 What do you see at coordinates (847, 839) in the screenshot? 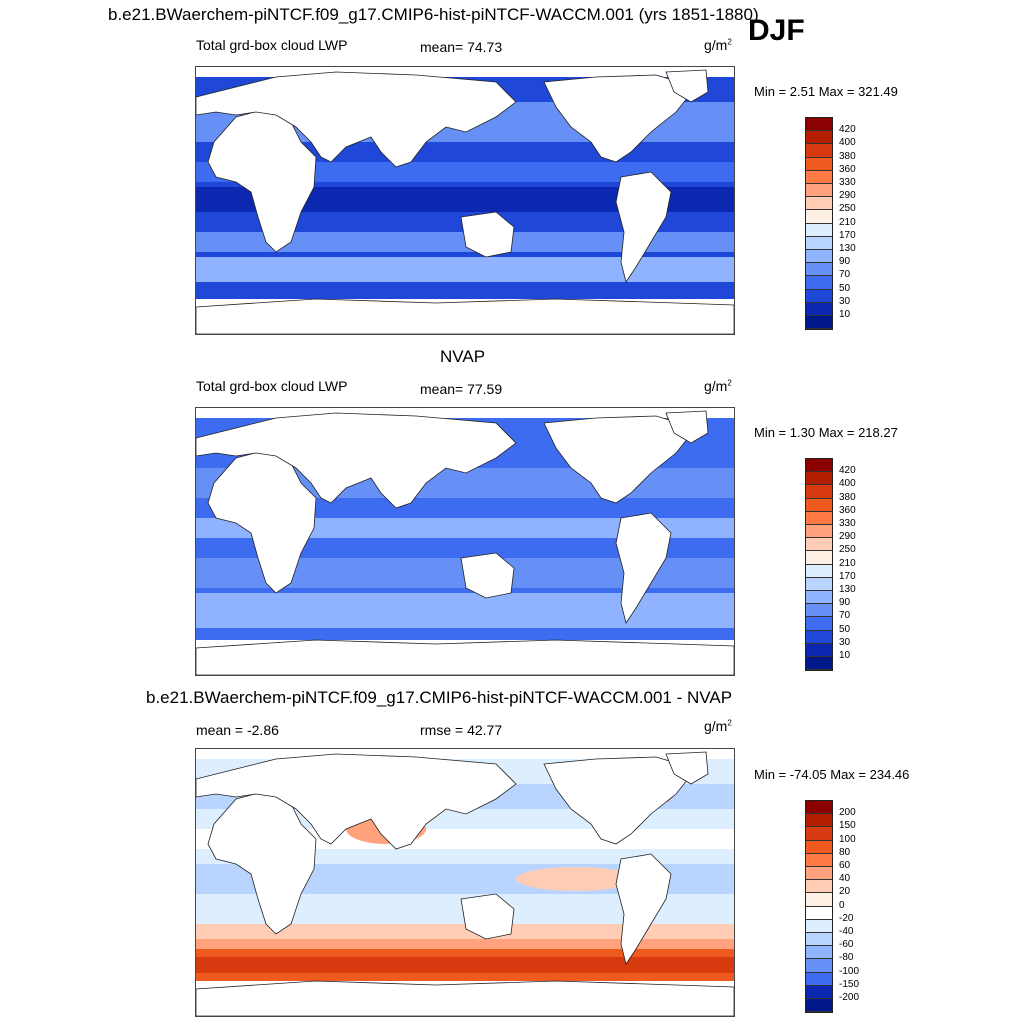
I see `colorbar-tick-label: 100` at bounding box center [847, 839].